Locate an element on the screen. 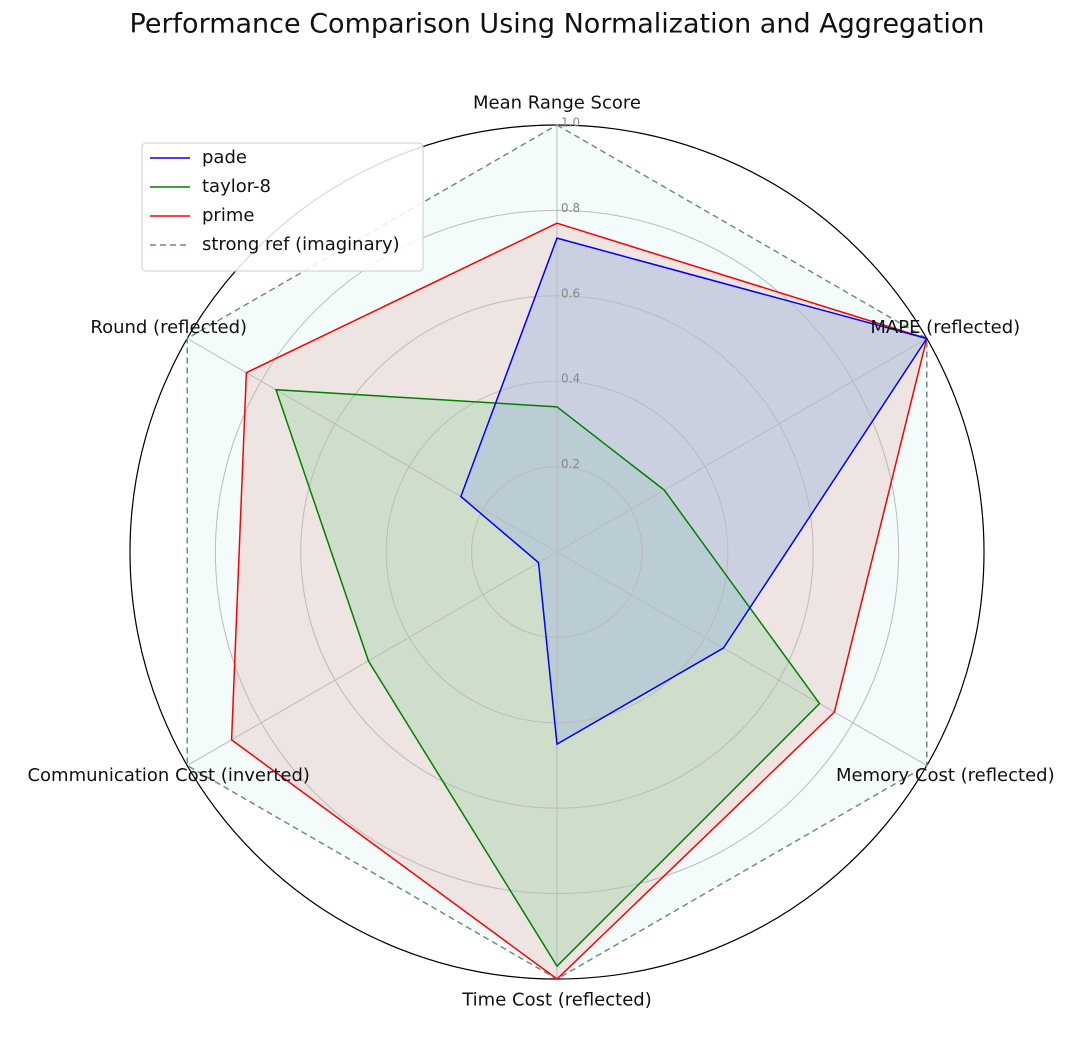 This screenshot has width=1080, height=1040. legend-label: strong ref (imaginary) is located at coordinates (301, 244).